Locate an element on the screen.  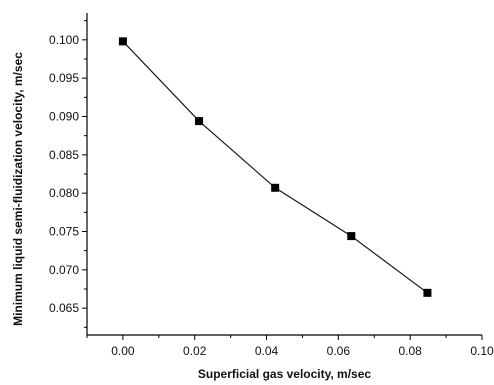
x-tick-label: 0.10 is located at coordinates (482, 351).